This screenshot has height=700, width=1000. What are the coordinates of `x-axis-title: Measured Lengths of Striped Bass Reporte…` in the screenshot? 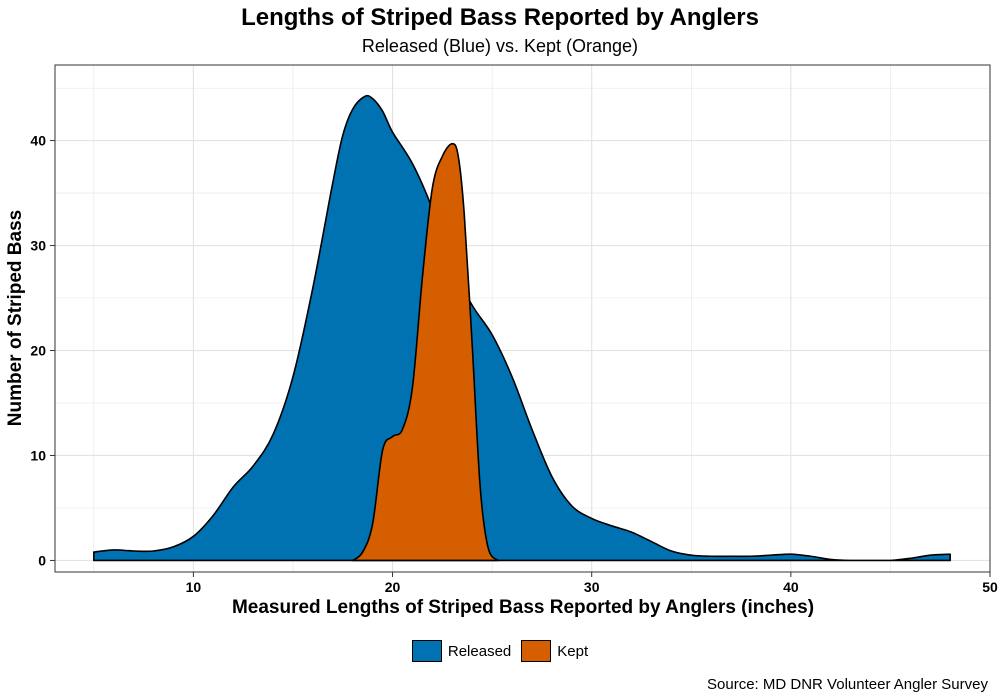 It's located at (523, 607).